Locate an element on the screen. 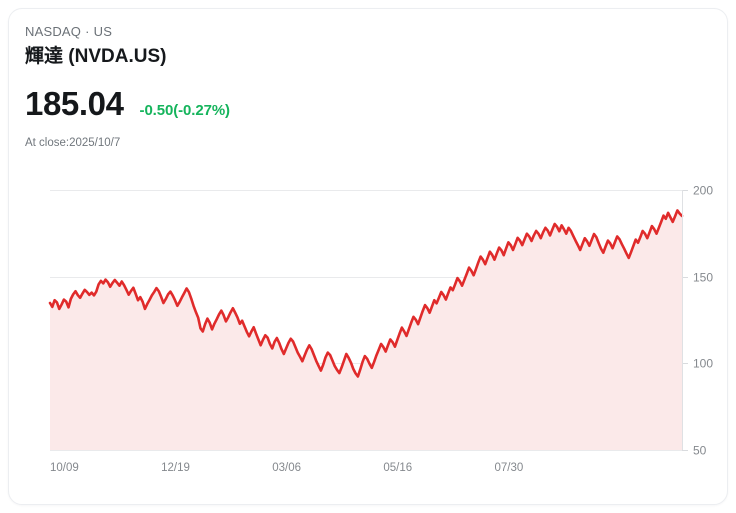 The height and width of the screenshot is (513, 736). x-axis-tick-label: 12/19 is located at coordinates (175, 468).